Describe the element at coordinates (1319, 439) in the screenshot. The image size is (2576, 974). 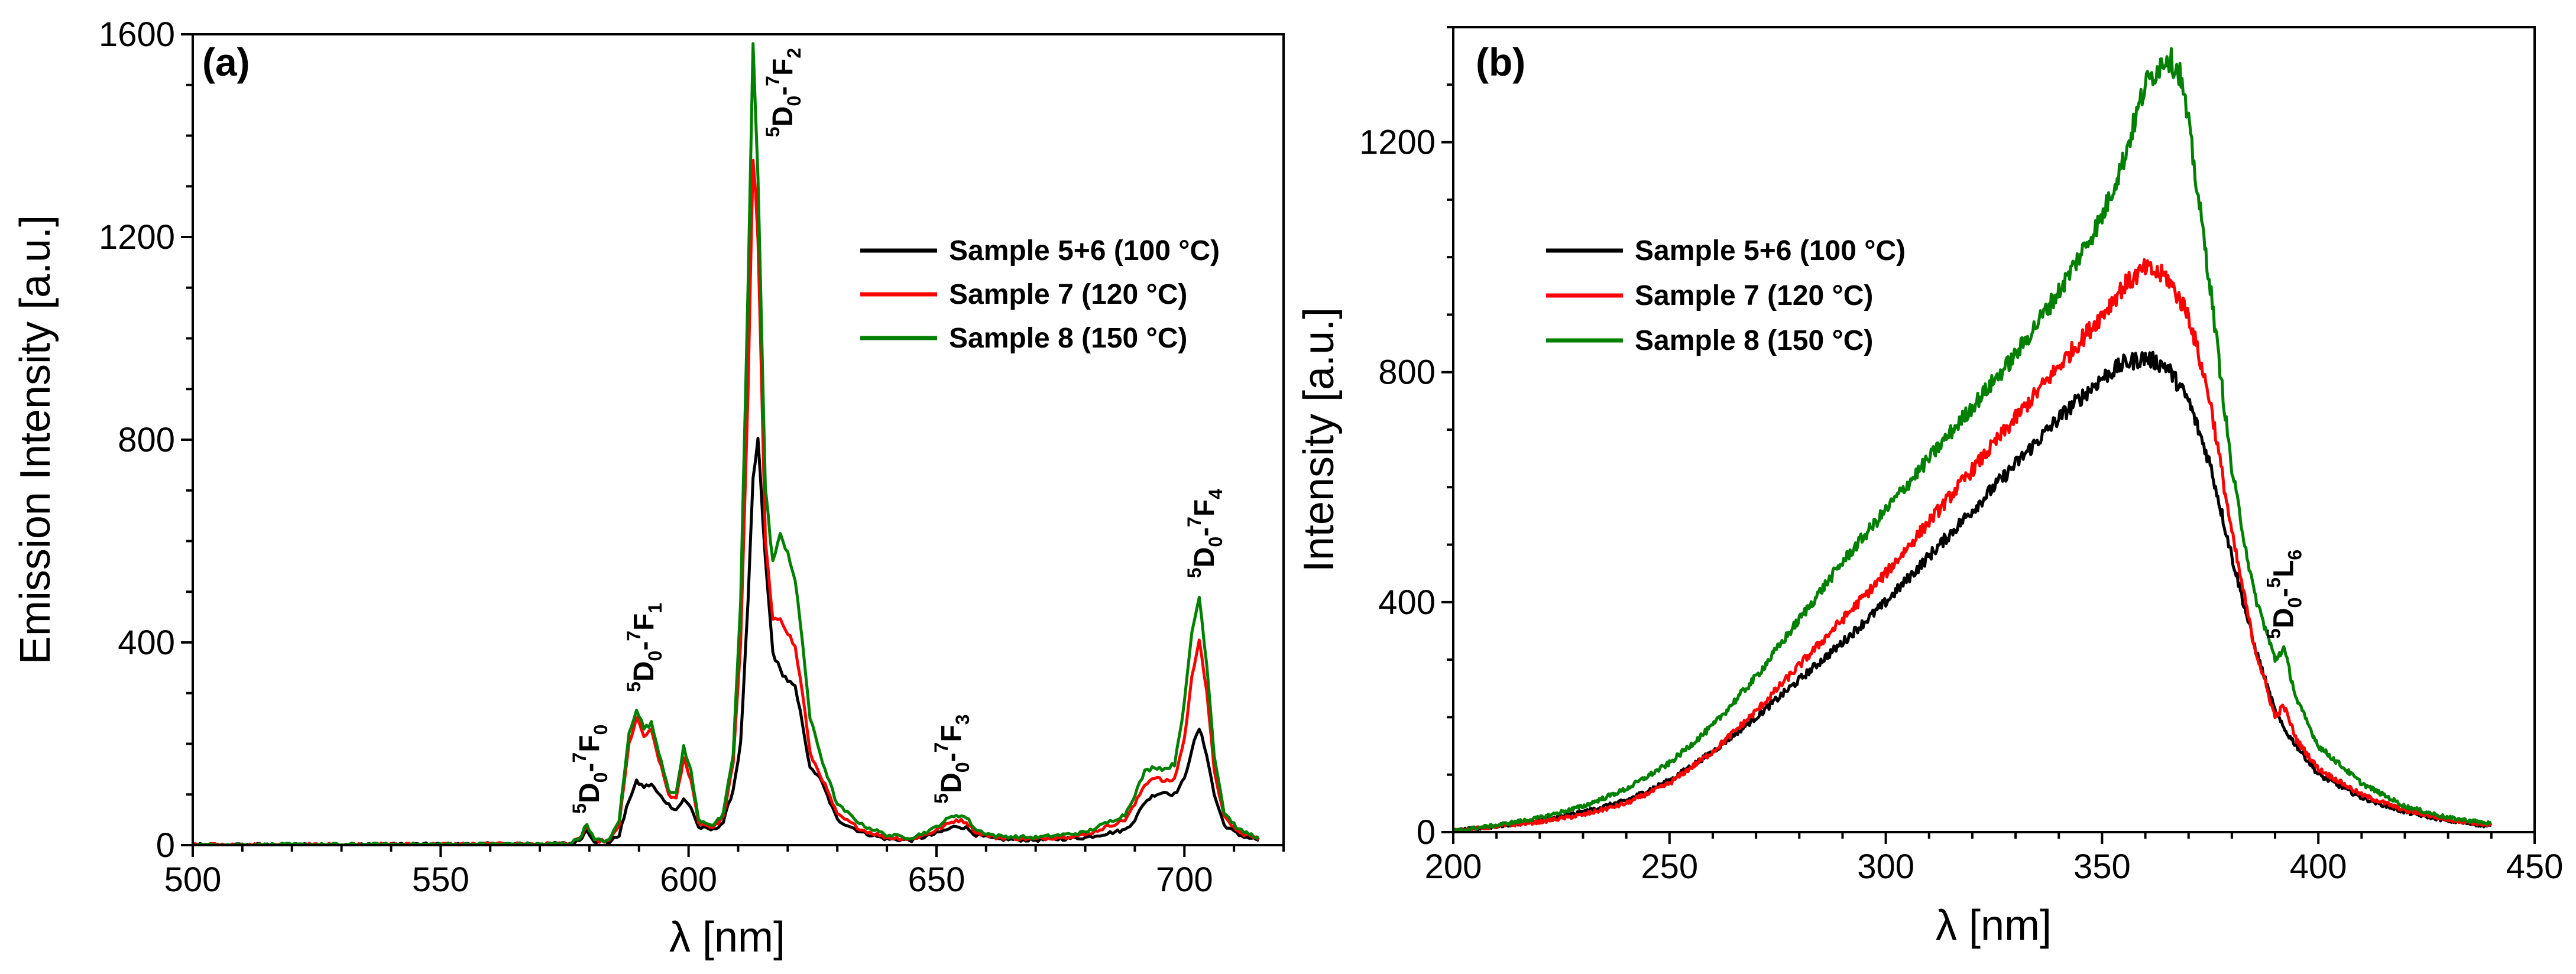
I see `panel-b-y-axis-label: Intensity [a.u.]` at that location.